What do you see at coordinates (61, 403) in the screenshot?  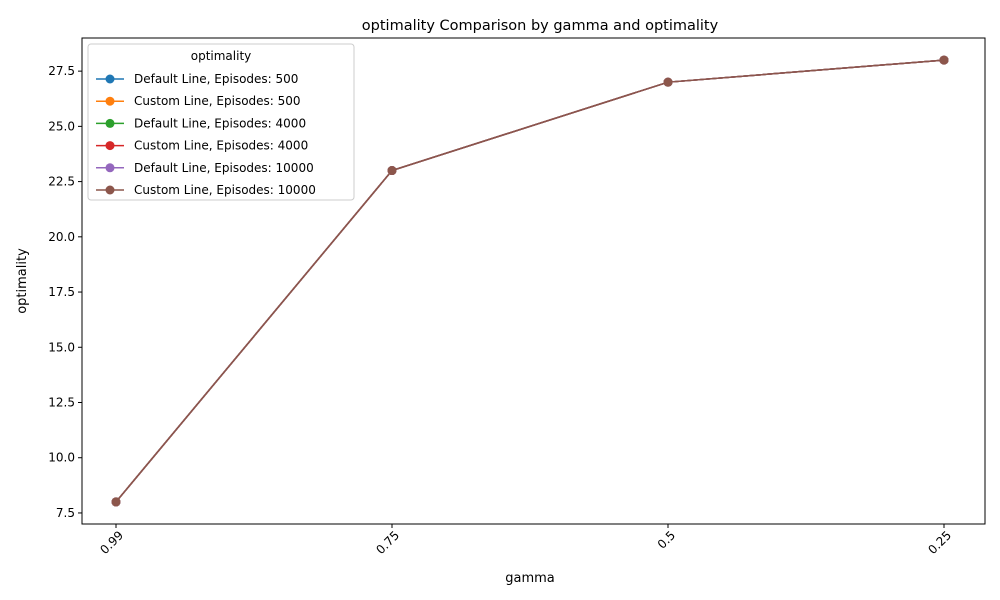 I see `y-tick-label: 12.5` at bounding box center [61, 403].